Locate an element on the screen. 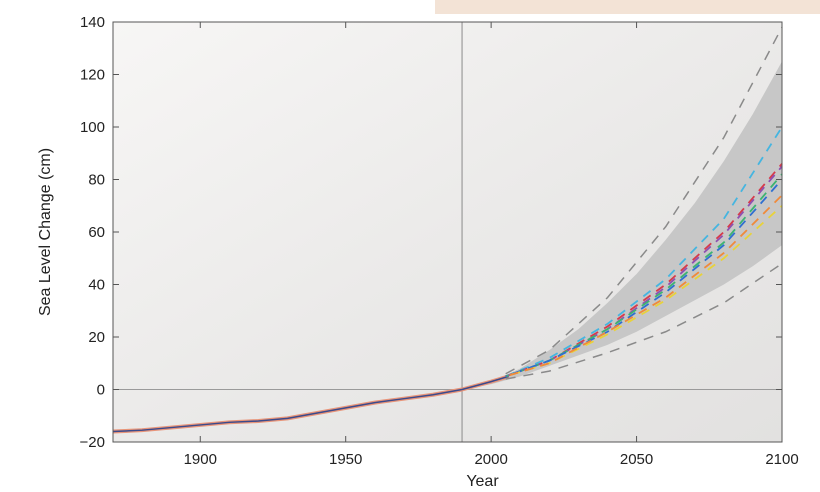 This screenshot has width=820, height=492. y-tick-label: 60 is located at coordinates (96, 232).